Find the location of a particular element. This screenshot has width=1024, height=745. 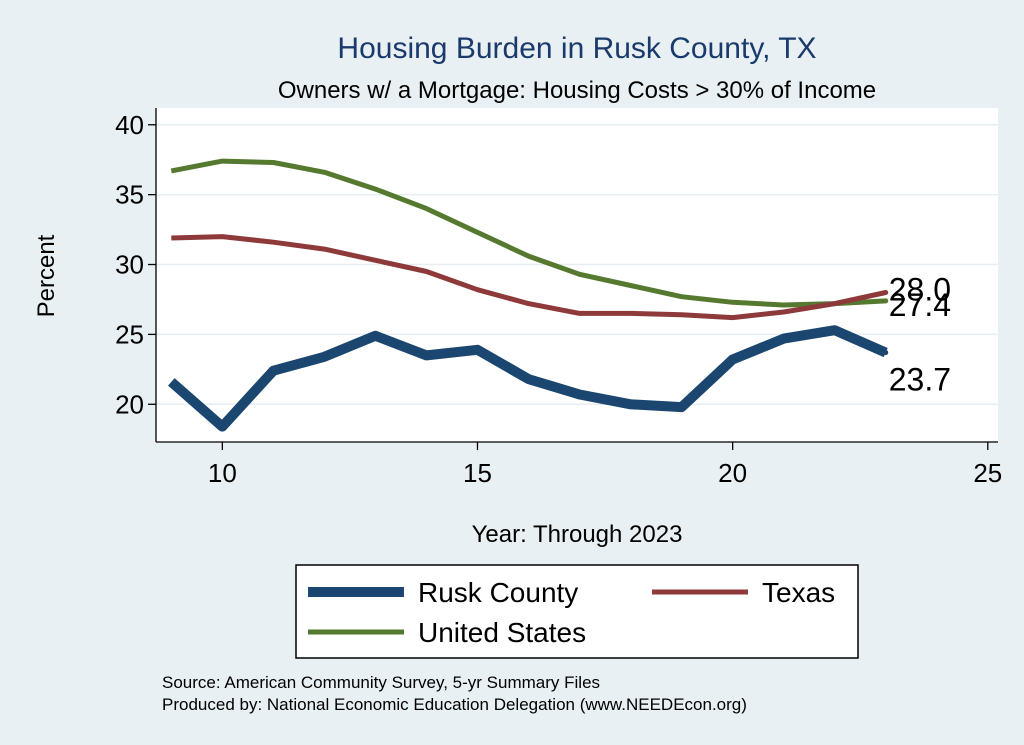

end-point-united-states is located at coordinates (886, 301).